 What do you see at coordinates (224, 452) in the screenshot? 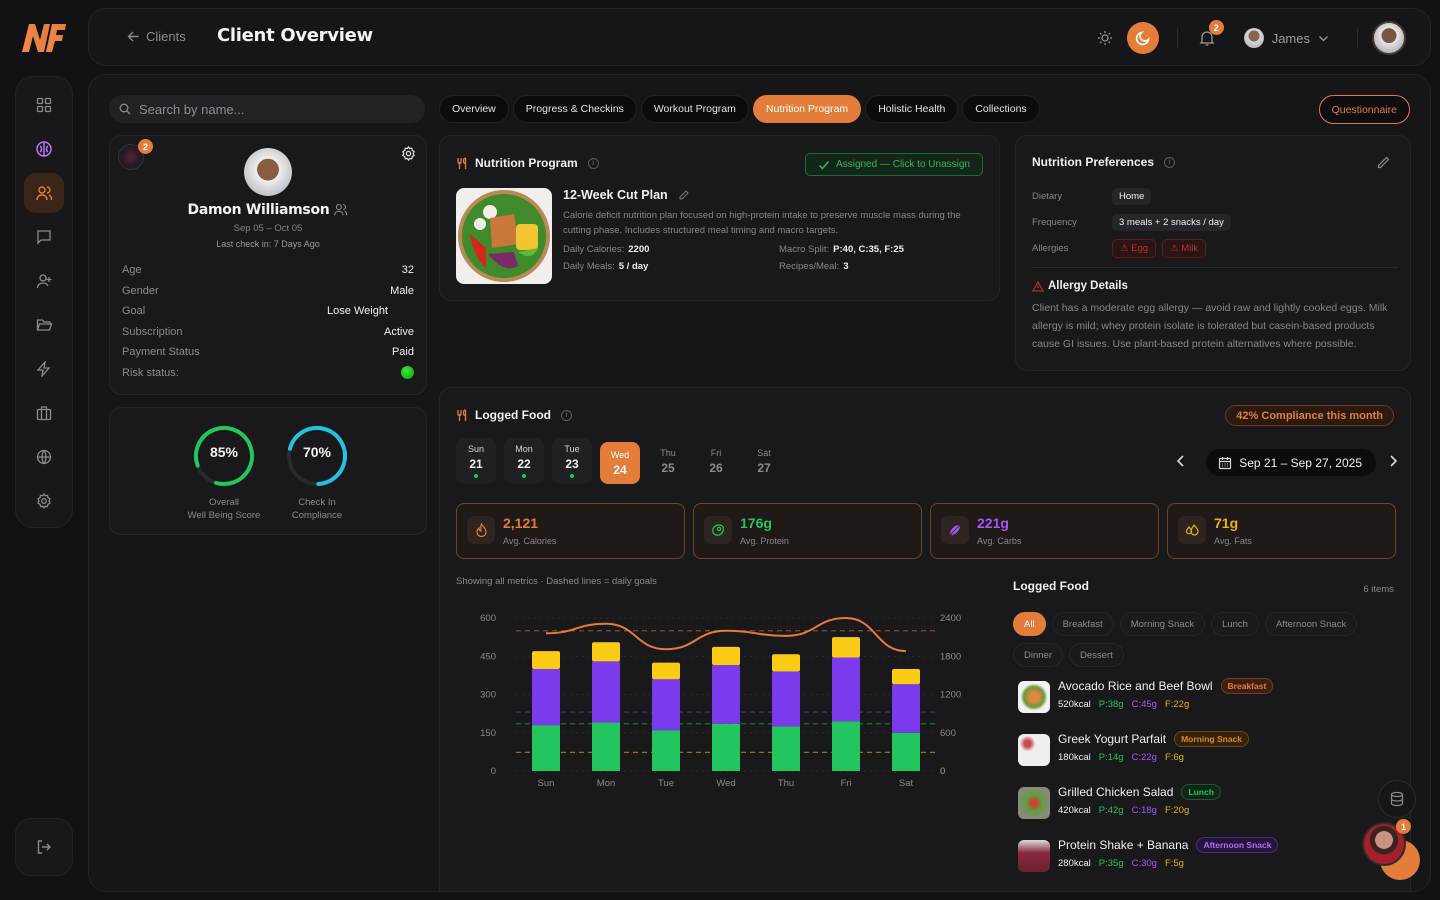
I see `wellbeing-value: 85%` at bounding box center [224, 452].